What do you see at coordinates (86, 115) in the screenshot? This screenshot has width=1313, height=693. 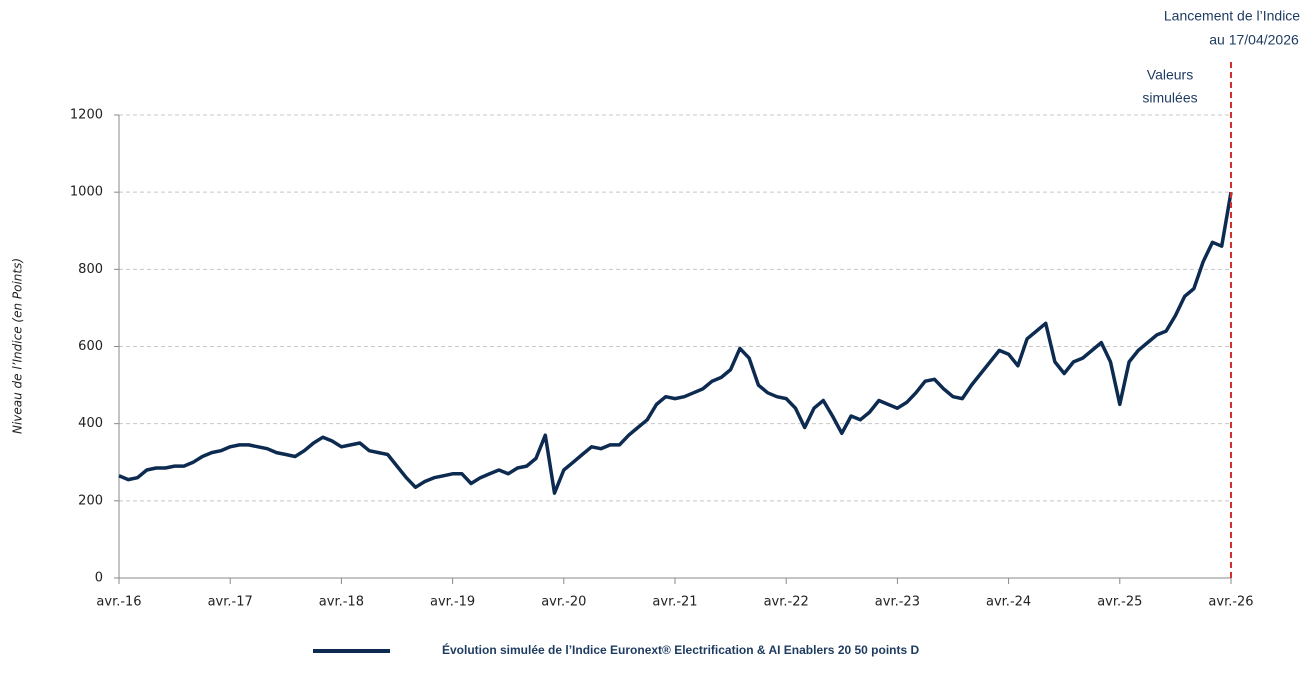 I see `y-tick-label: 1200` at bounding box center [86, 115].